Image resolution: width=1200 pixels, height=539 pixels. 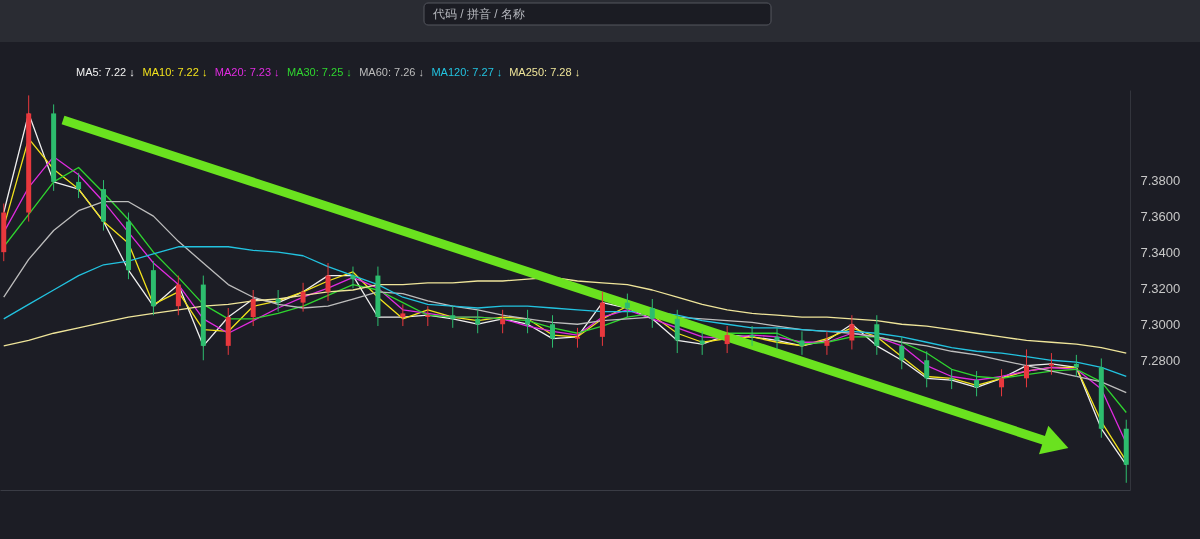 I want to click on text: MA20: 7.23 ↓, so click(x=247, y=72).